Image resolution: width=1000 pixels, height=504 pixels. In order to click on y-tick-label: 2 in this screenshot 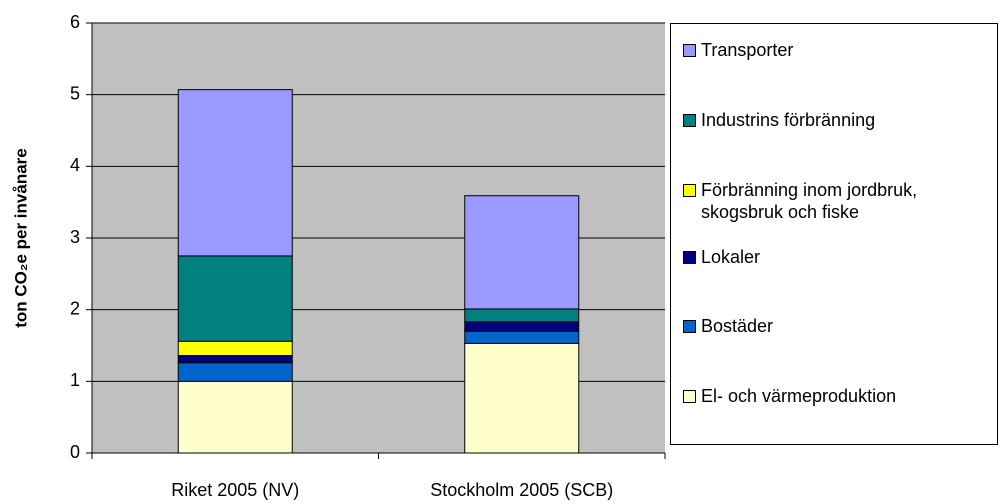, I will do `click(75, 308)`.